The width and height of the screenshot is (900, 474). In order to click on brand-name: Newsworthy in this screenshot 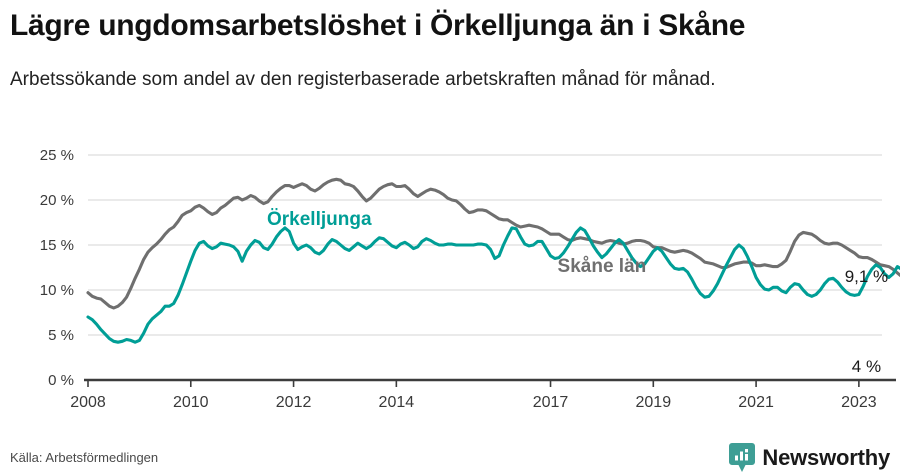, I will do `click(826, 457)`.